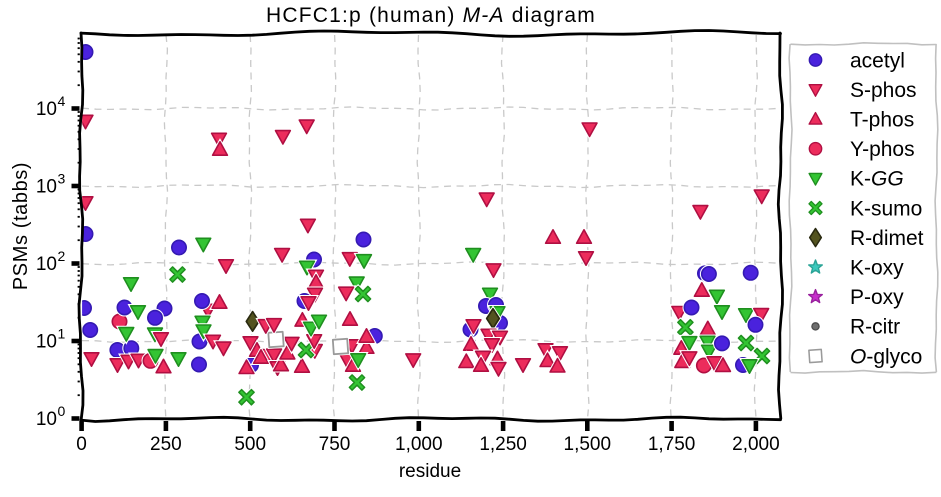  What do you see at coordinates (877, 179) in the screenshot?
I see `svg-text: K-GG` at bounding box center [877, 179].